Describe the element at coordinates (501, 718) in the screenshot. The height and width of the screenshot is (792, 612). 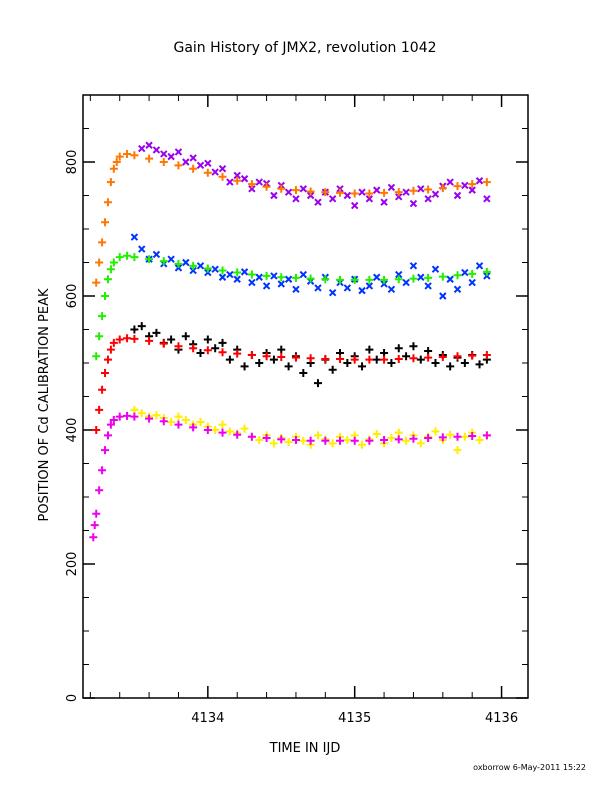
I see `x-tick-label: 4136` at that location.